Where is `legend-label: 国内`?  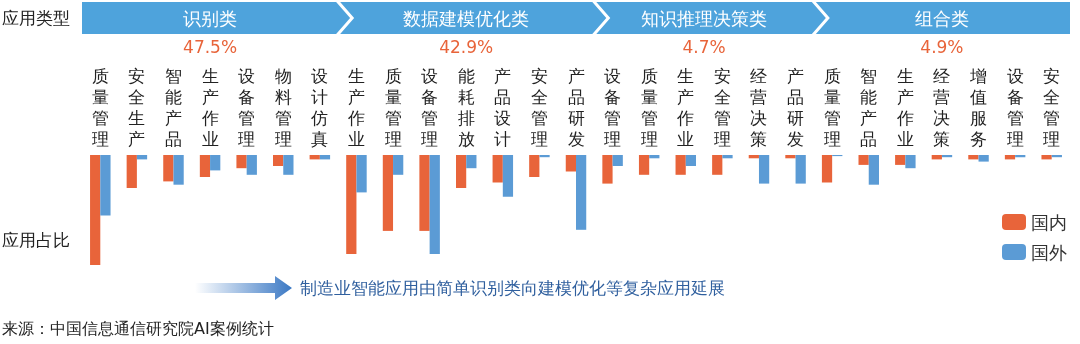
legend-label: 国内 is located at coordinates (1049, 222).